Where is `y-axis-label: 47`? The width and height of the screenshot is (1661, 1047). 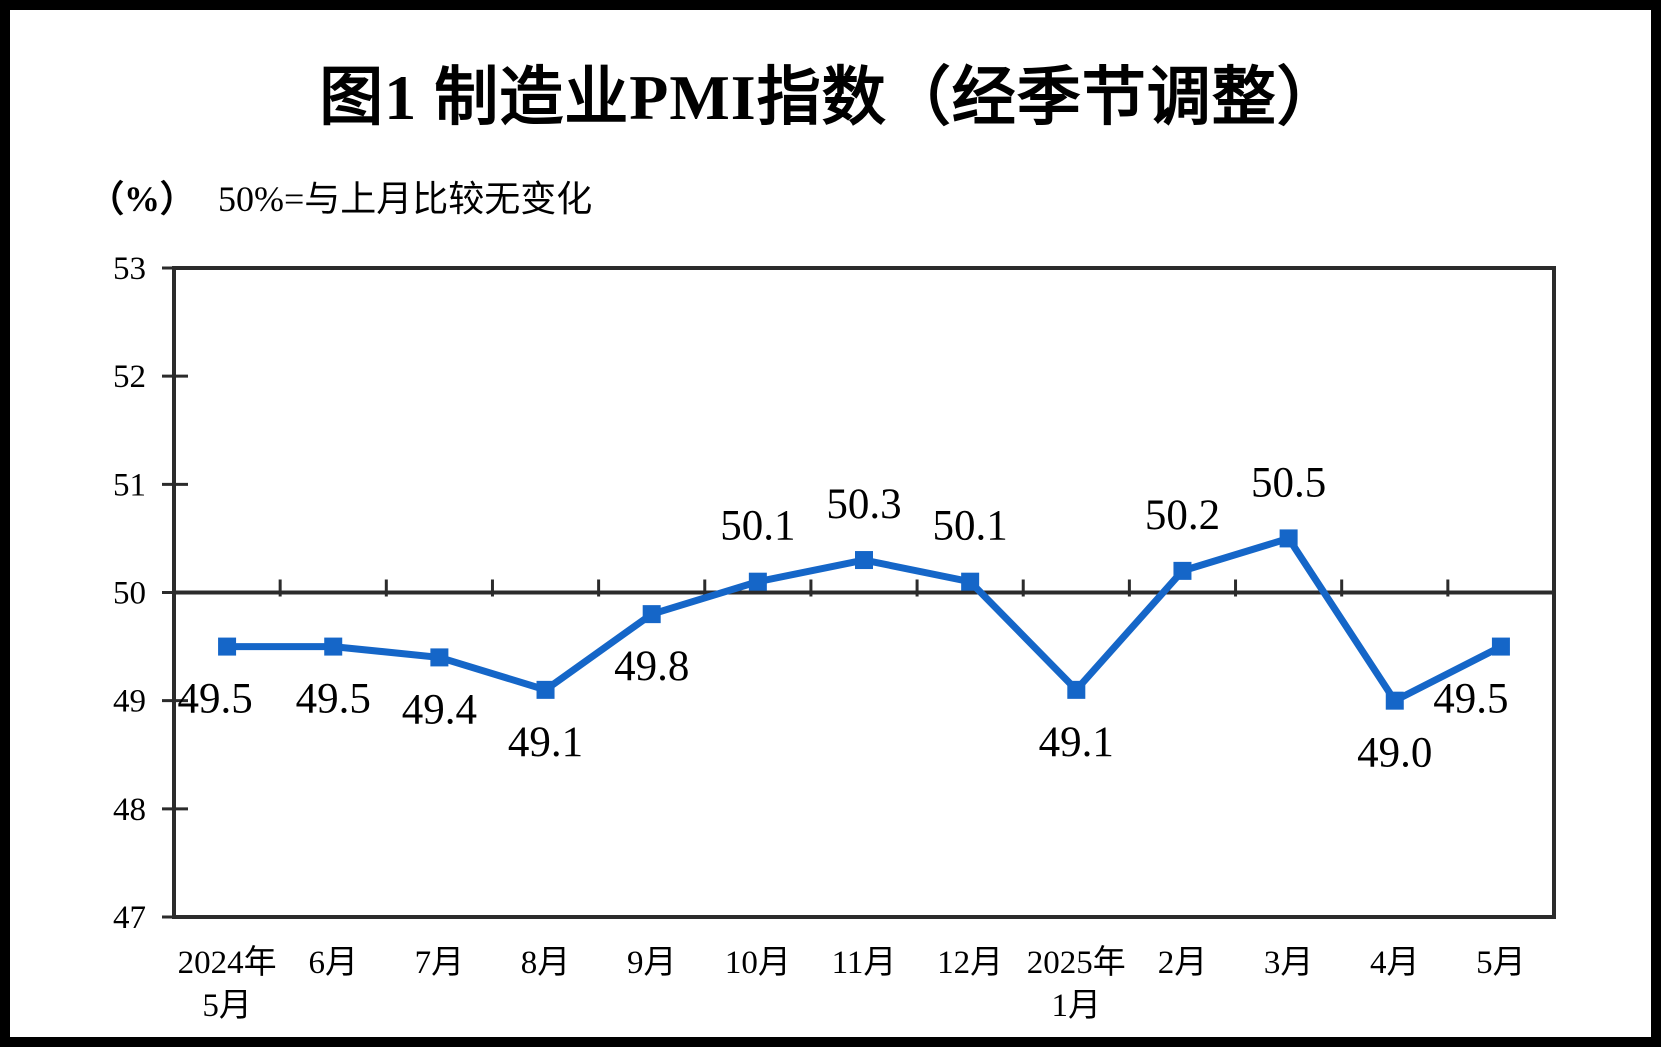
y-axis-label: 47 is located at coordinates (129, 918).